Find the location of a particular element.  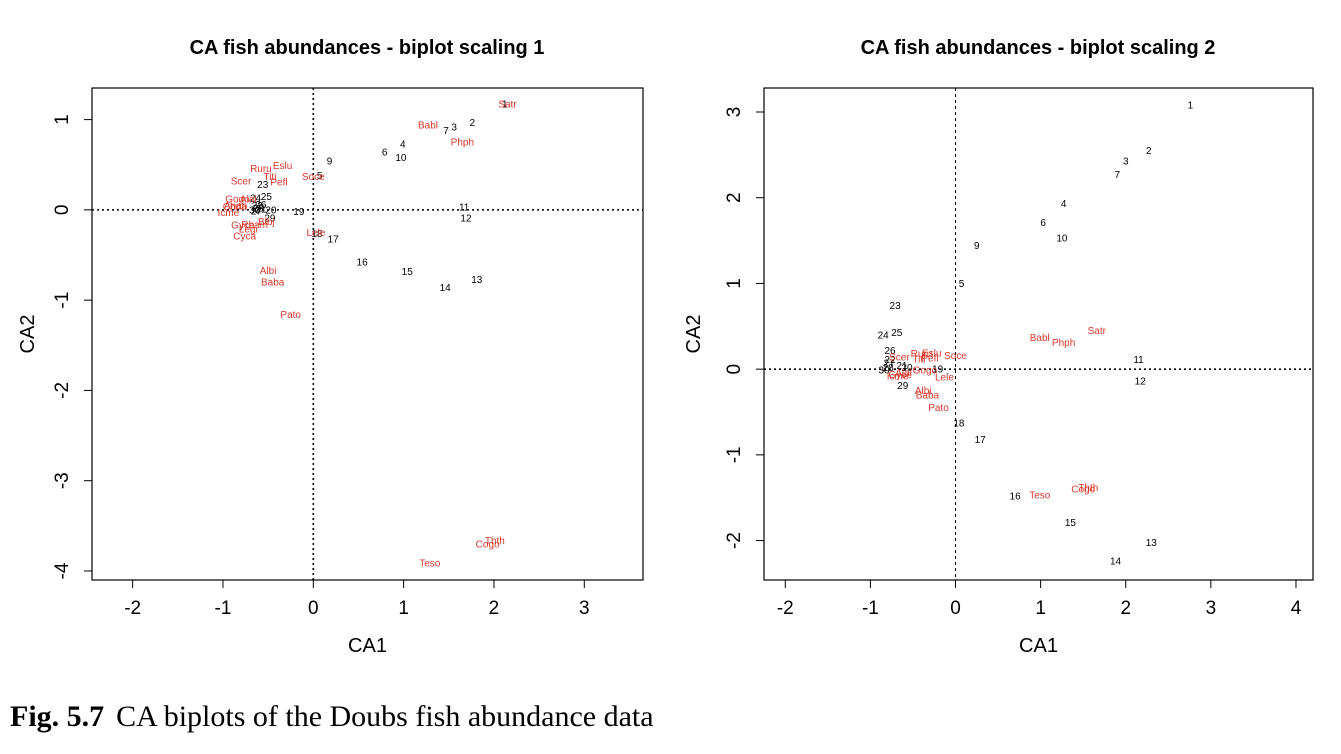

x-tick-label: 4 is located at coordinates (1296, 608).